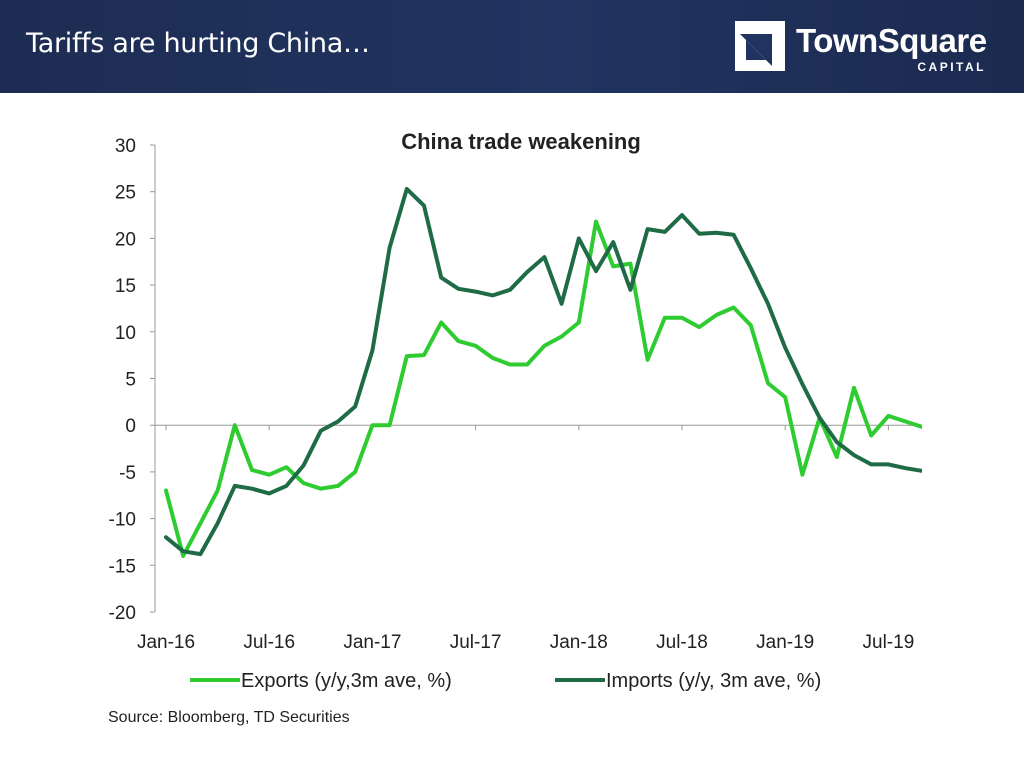 The height and width of the screenshot is (768, 1024). Describe the element at coordinates (521, 141) in the screenshot. I see `chart-title: China trade weakening` at that location.